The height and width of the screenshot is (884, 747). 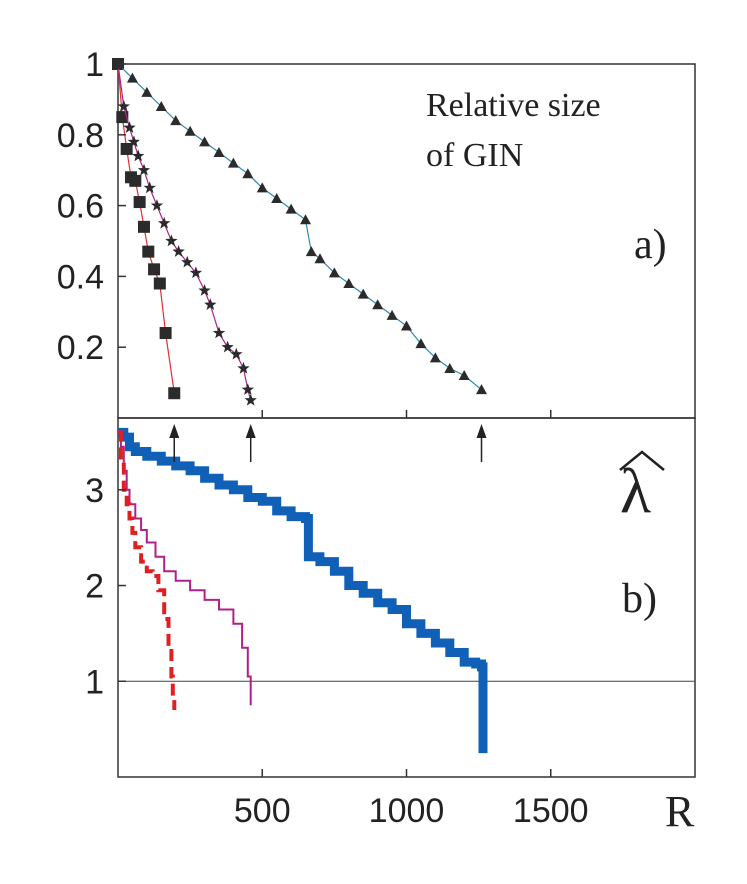 I want to click on b-ytick-label-0: 1, so click(x=94, y=682).